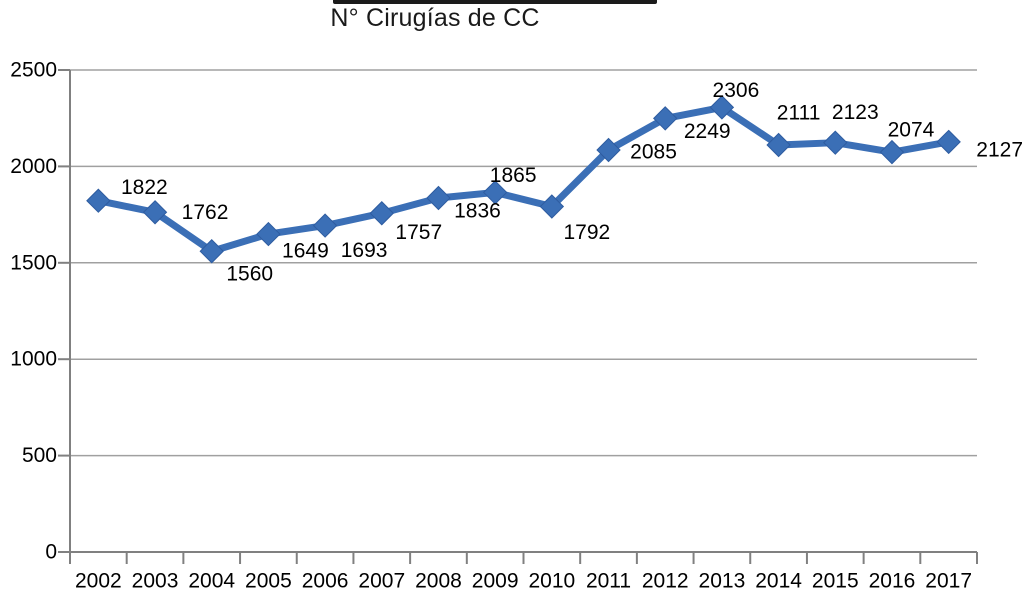 This screenshot has height=595, width=1024. Describe the element at coordinates (51, 552) in the screenshot. I see `y-tick-label: 0` at that location.